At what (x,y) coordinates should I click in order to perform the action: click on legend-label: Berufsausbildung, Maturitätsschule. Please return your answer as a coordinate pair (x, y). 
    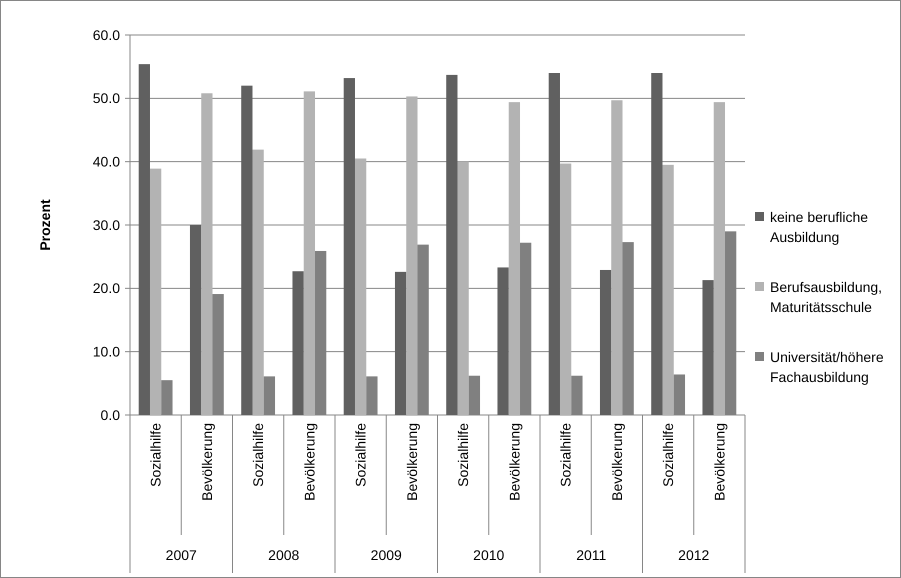
    Looking at the image, I should click on (826, 296).